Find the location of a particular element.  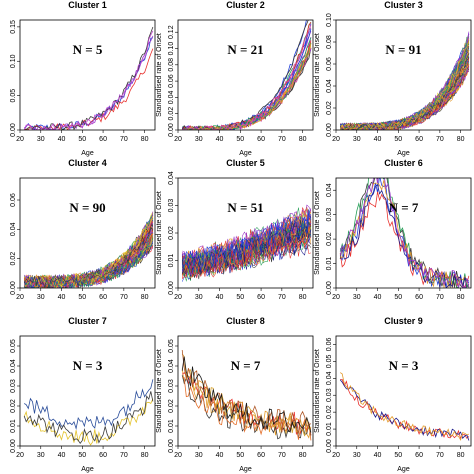

panel-title: Cluster 1 is located at coordinates (87, 5).